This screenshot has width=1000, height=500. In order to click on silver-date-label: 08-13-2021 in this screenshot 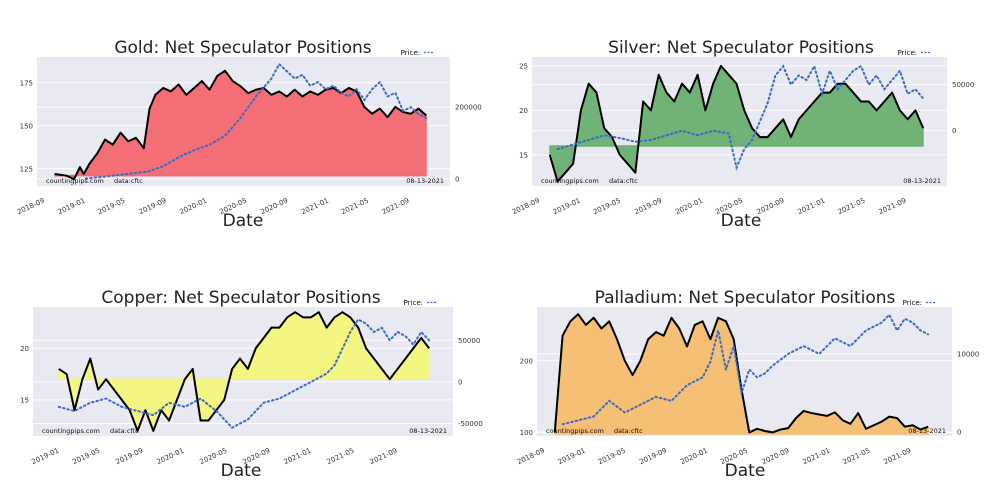, I will do `click(922, 181)`.